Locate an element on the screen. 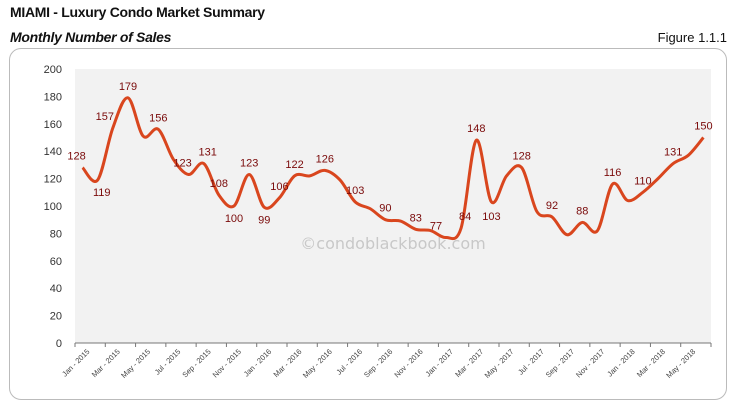 This screenshot has height=404, width=737. y-tick-label: 40 is located at coordinates (56, 289).